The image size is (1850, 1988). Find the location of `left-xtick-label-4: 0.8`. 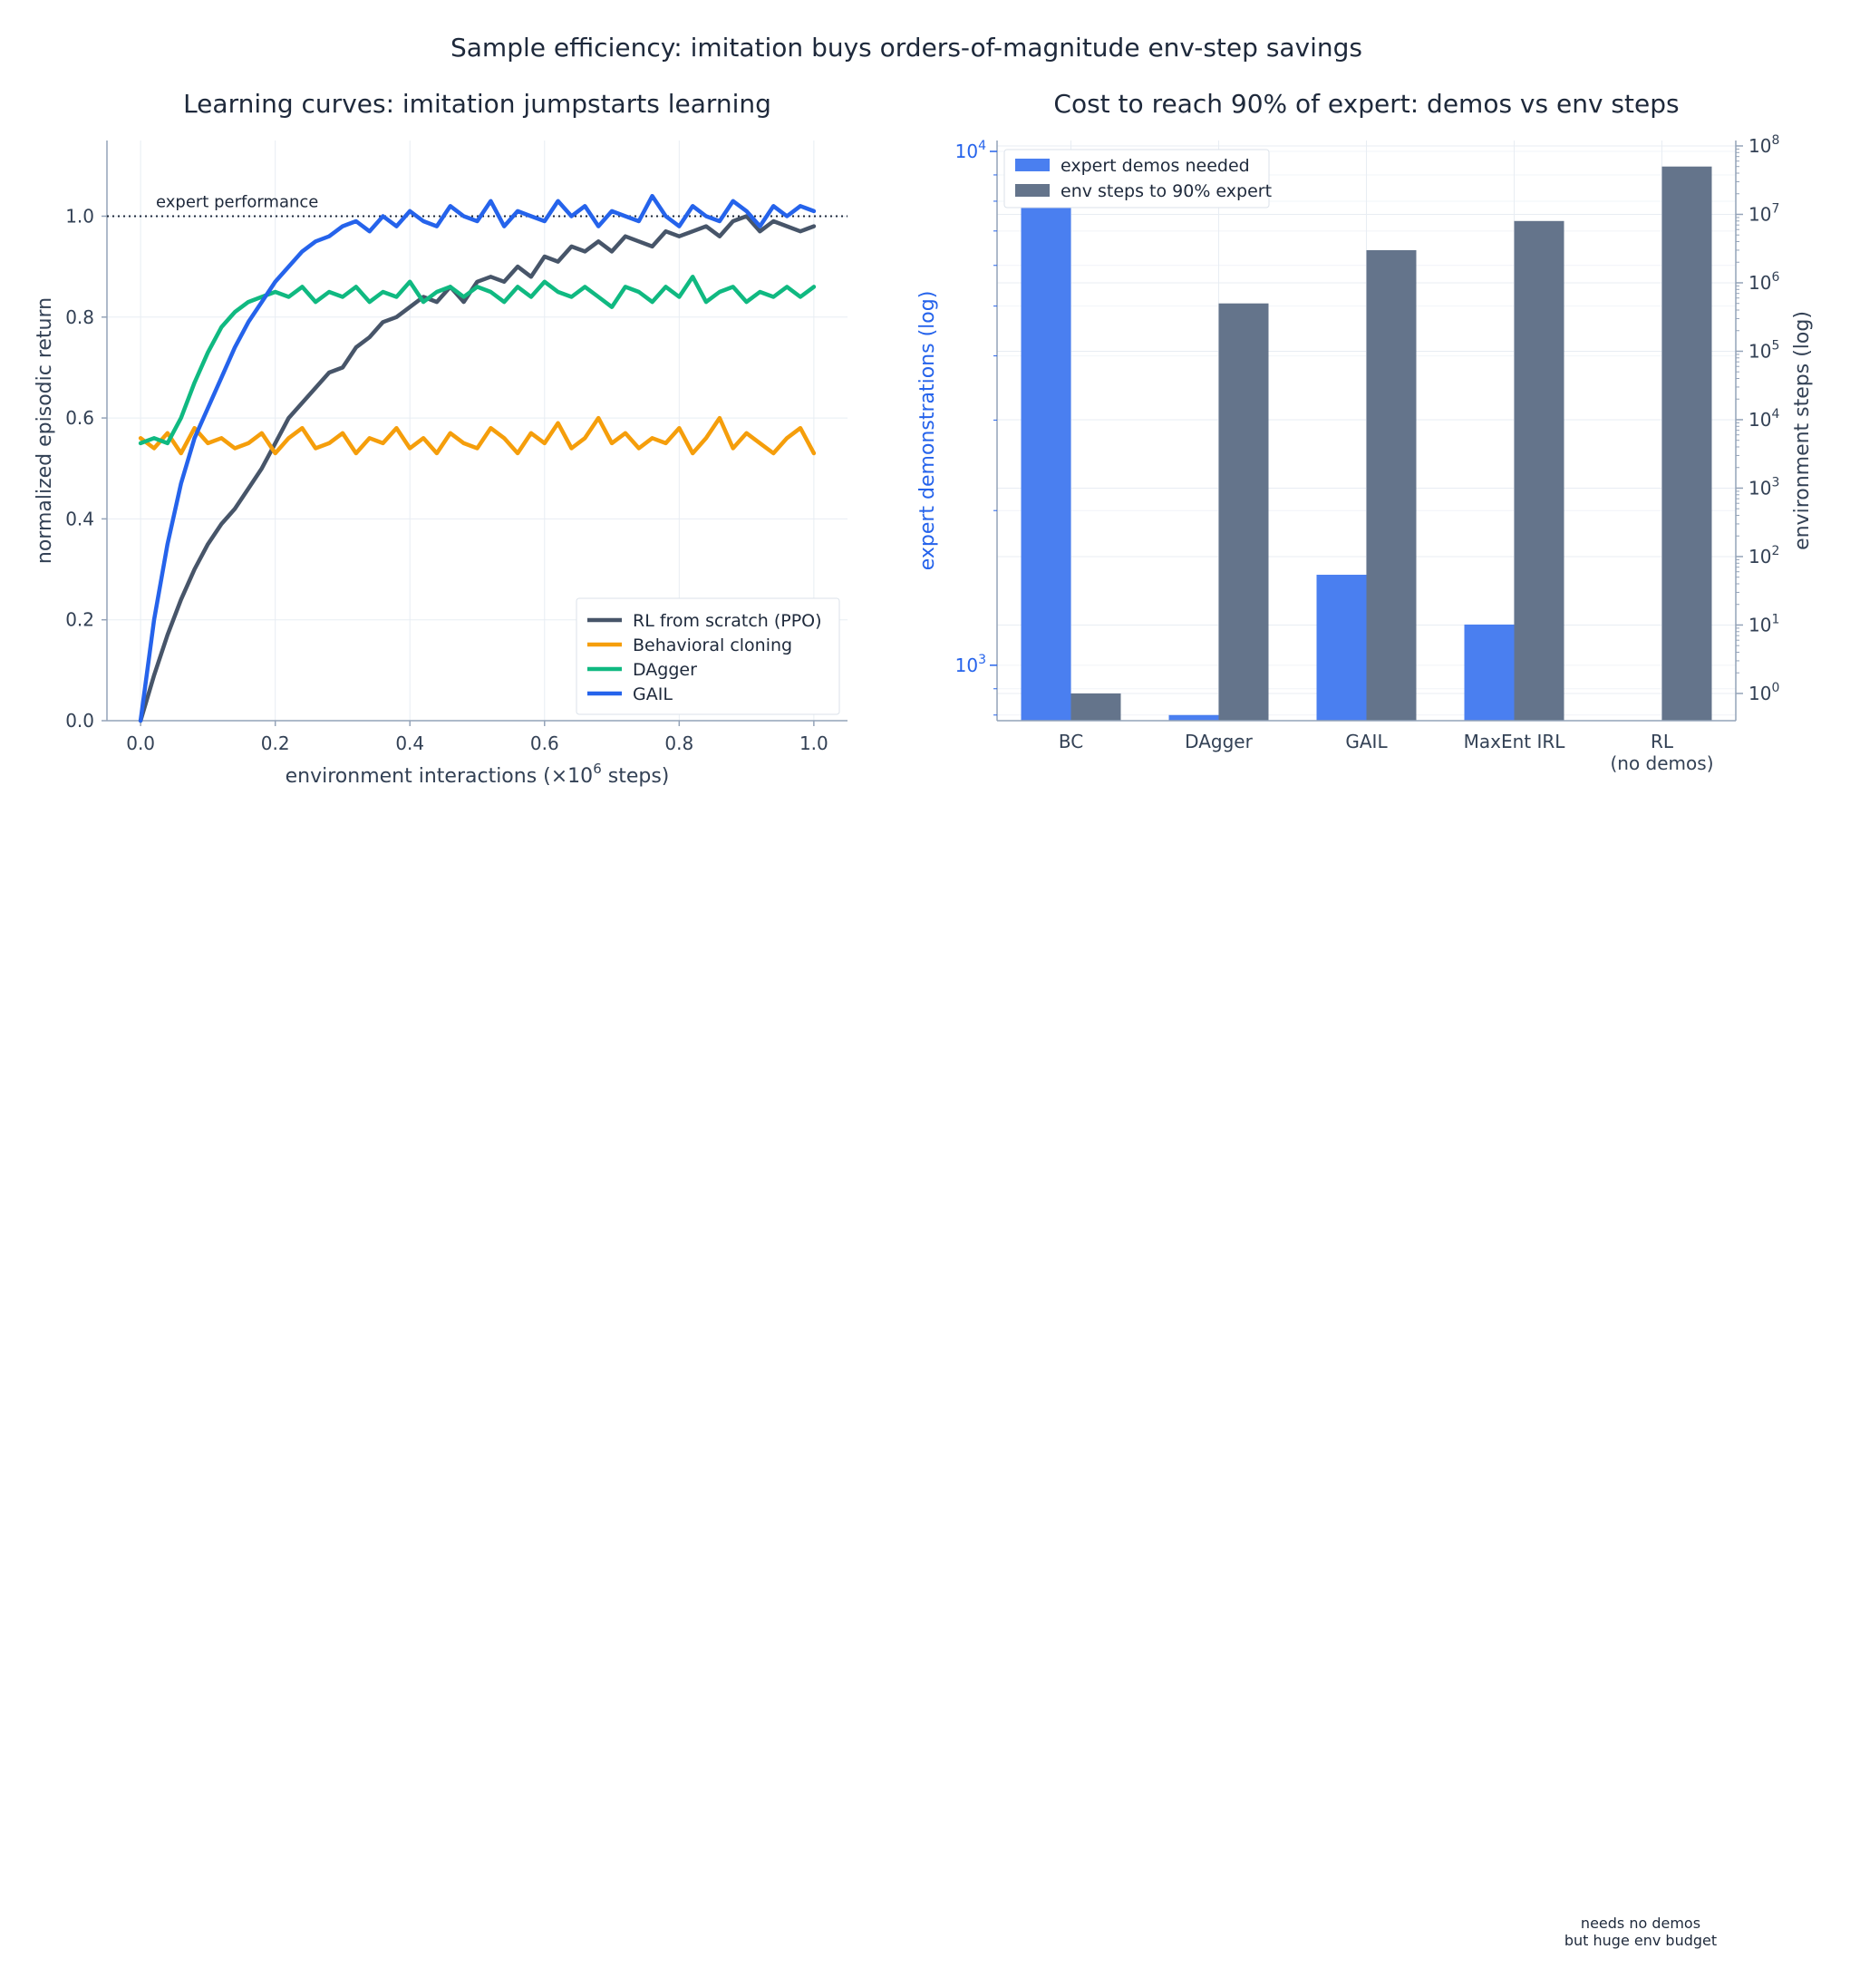

left-xtick-label-4: 0.8 is located at coordinates (679, 743).